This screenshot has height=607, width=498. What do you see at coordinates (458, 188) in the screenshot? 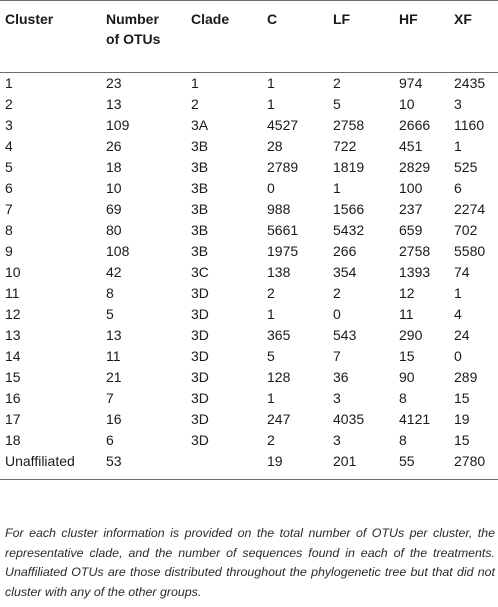
I see `cell-xf: 6` at bounding box center [458, 188].